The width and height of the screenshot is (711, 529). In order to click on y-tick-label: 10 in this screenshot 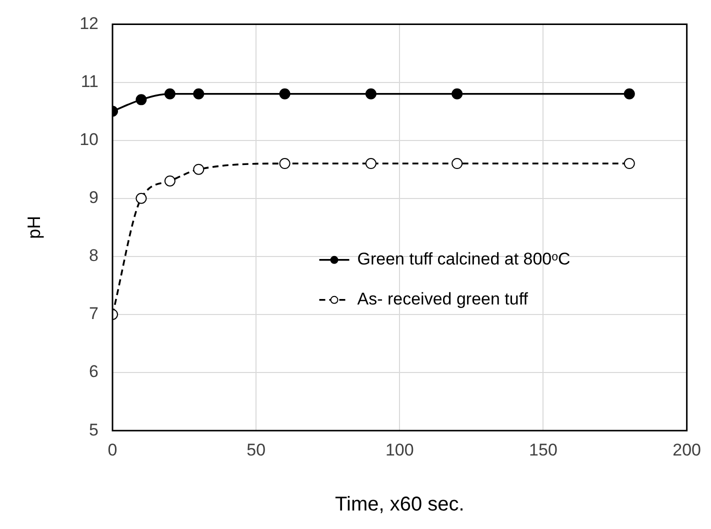, I will do `click(89, 139)`.